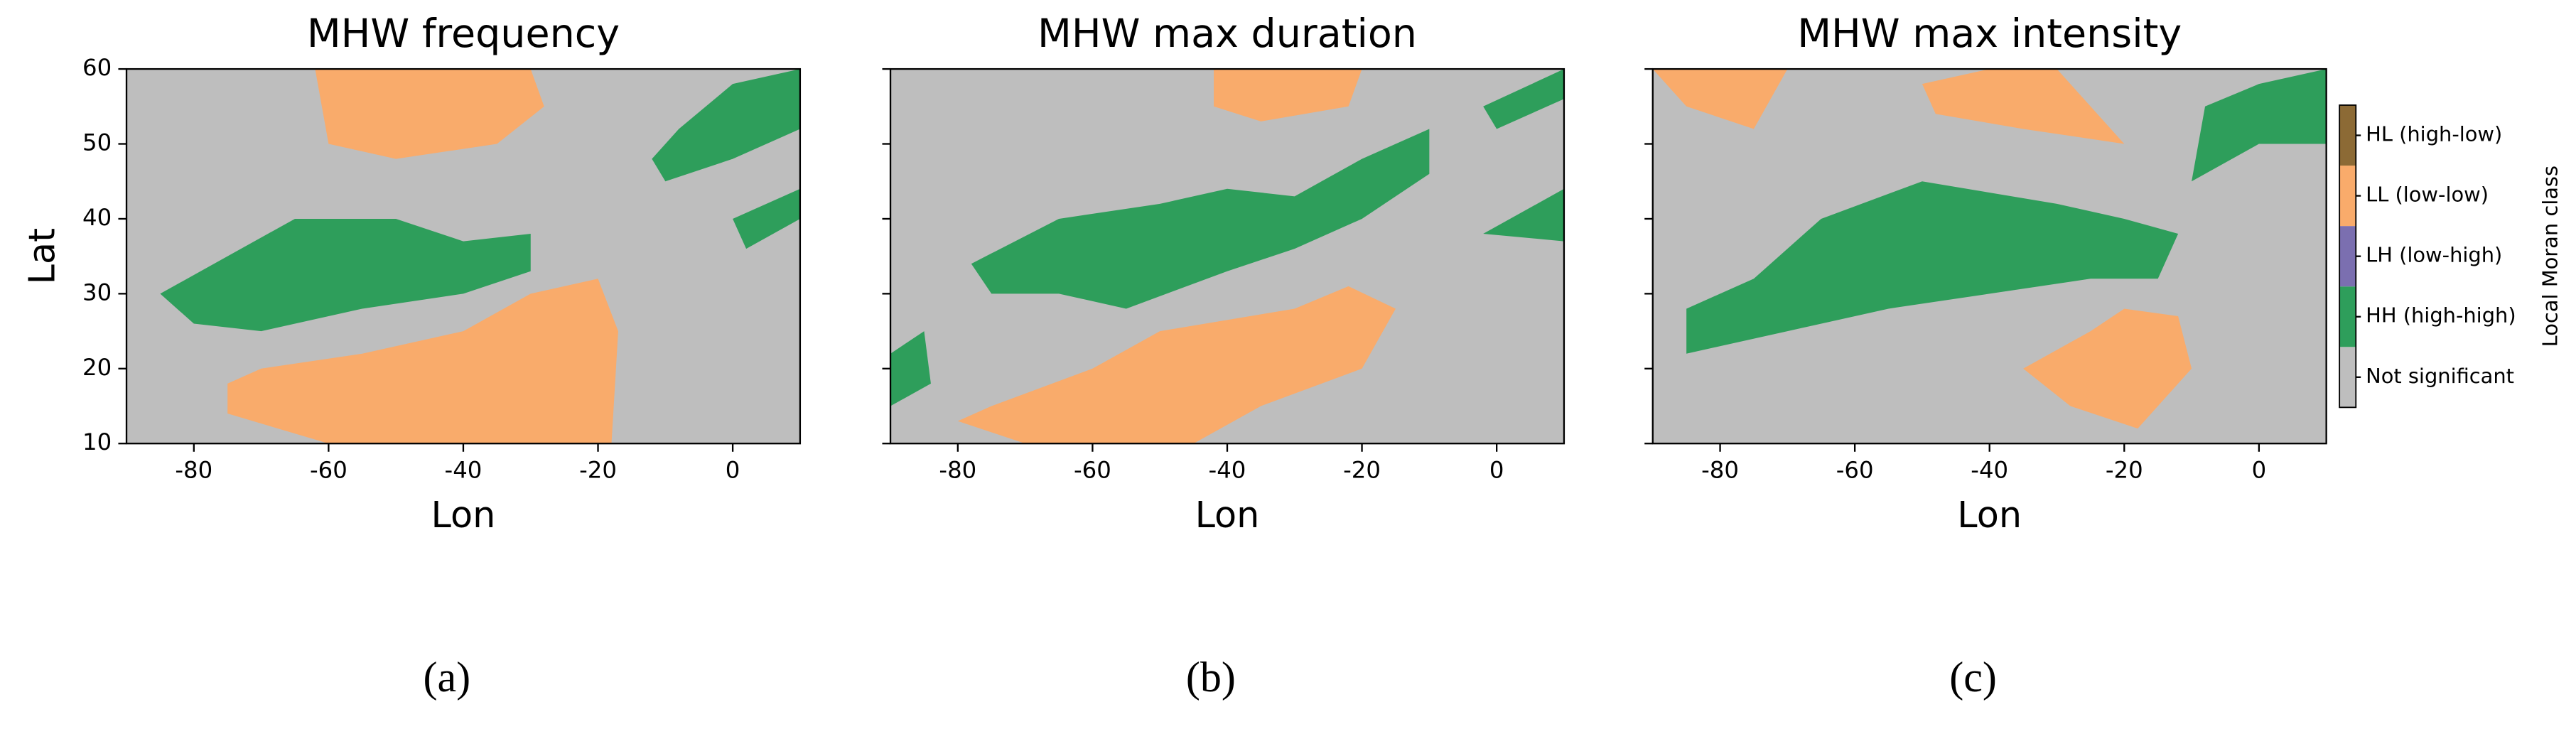  I want to click on panel-caption: (a), so click(447, 677).